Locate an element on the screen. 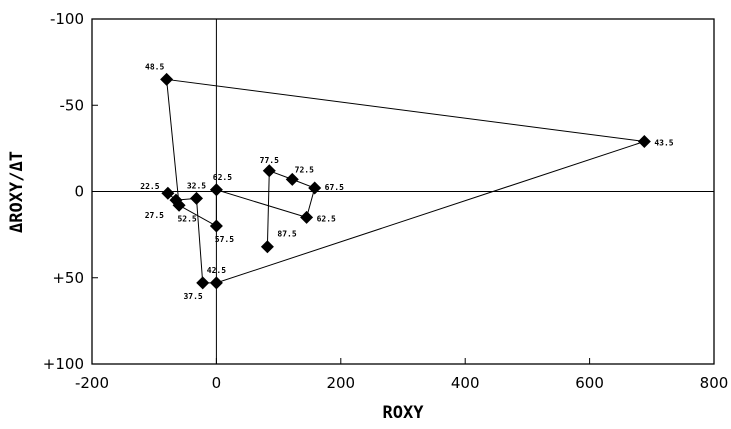 This screenshot has height=429, width=731. data-point-label: 43.5 is located at coordinates (663, 142).